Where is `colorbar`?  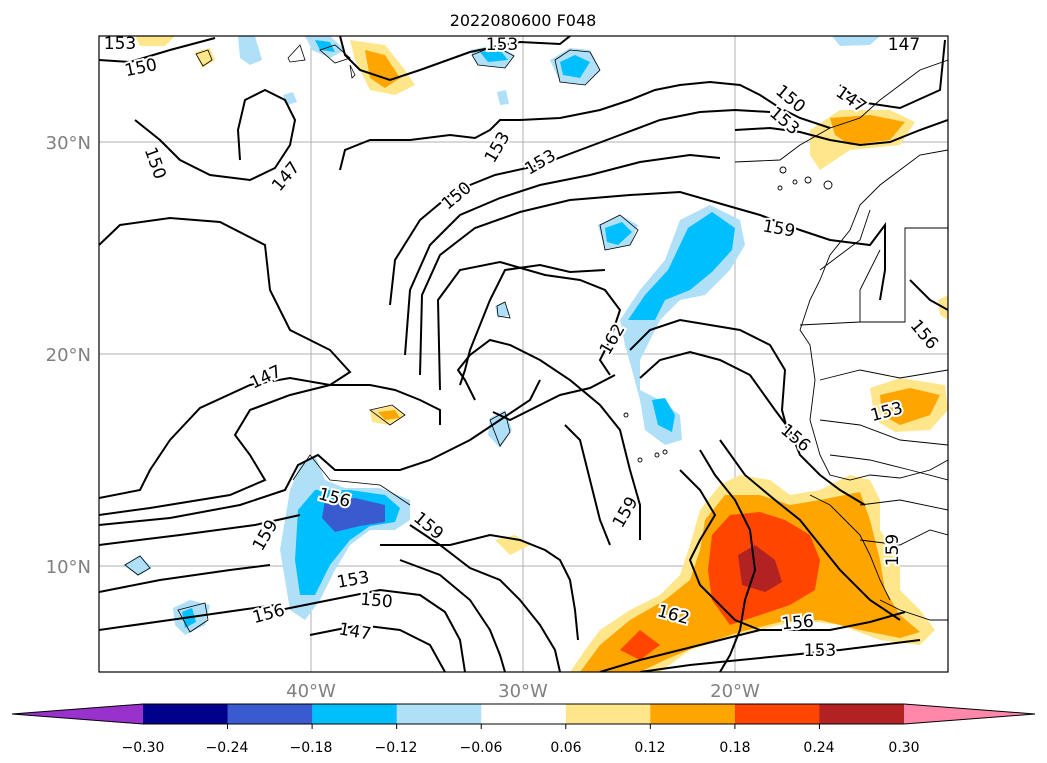
colorbar is located at coordinates (523, 716).